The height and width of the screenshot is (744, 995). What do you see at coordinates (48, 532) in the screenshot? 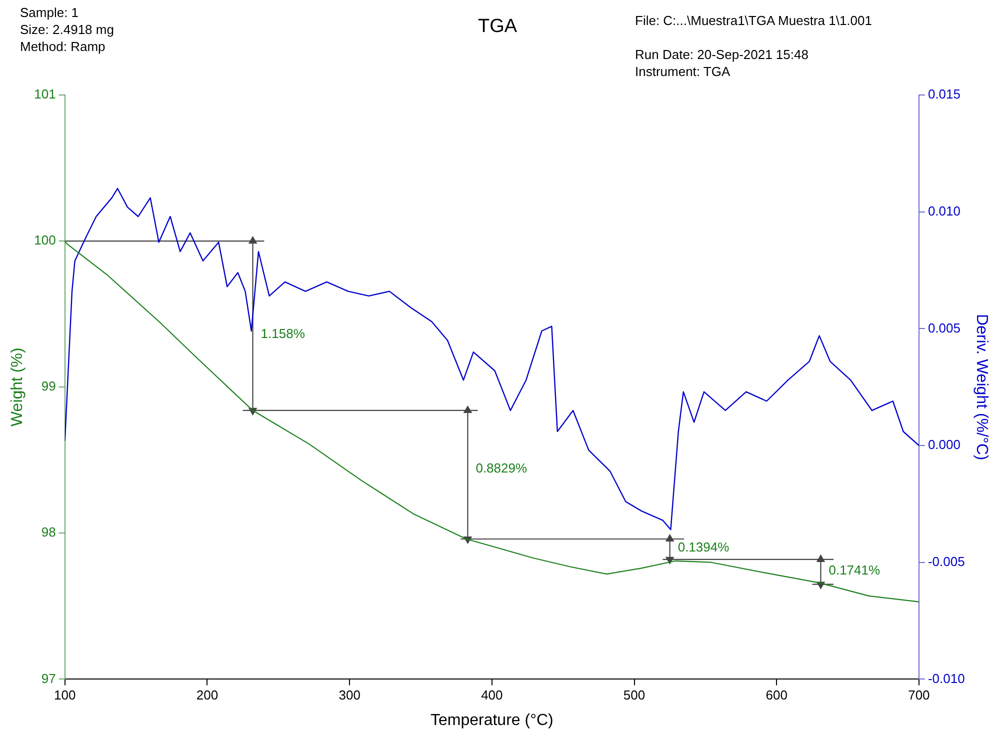
I see `y-tick-label: 98` at bounding box center [48, 532].